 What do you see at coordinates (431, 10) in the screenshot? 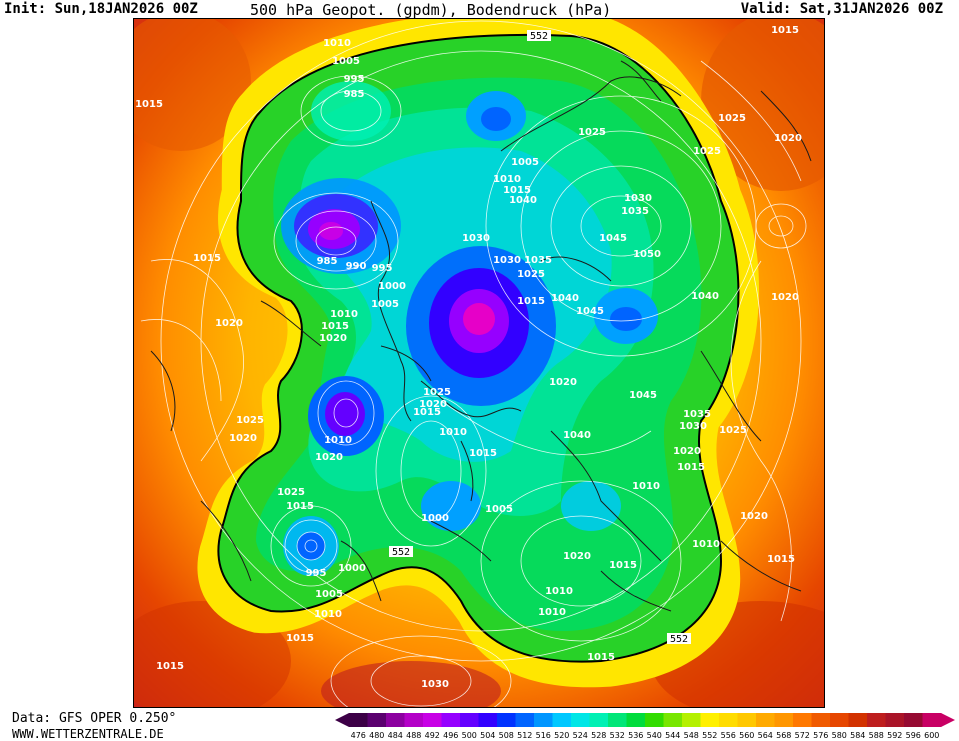
I see `chart-title: 500 hPa Geopot. (gpdm), Bodendruck (hPa)` at bounding box center [431, 10].